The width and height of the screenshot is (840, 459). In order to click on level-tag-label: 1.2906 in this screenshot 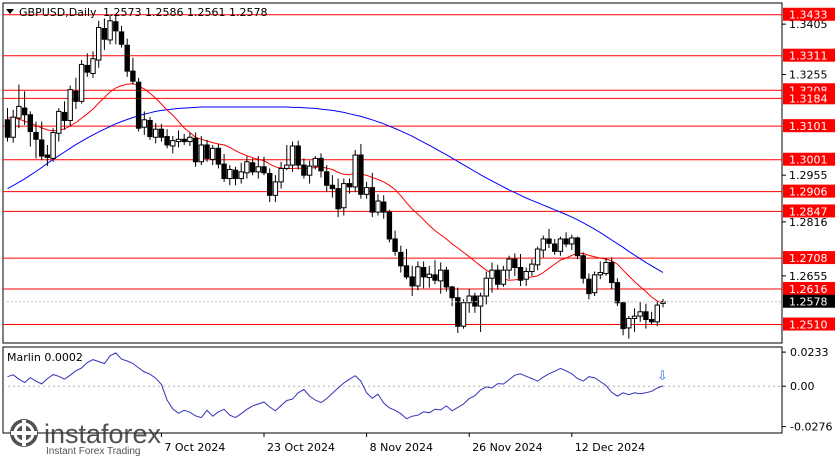, I will do `click(808, 192)`.